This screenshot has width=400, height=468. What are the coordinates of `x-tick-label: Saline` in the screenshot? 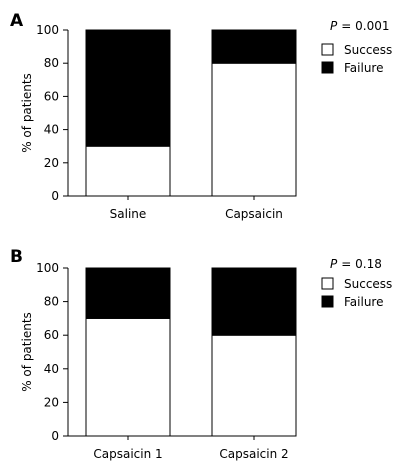 It's located at (128, 214).